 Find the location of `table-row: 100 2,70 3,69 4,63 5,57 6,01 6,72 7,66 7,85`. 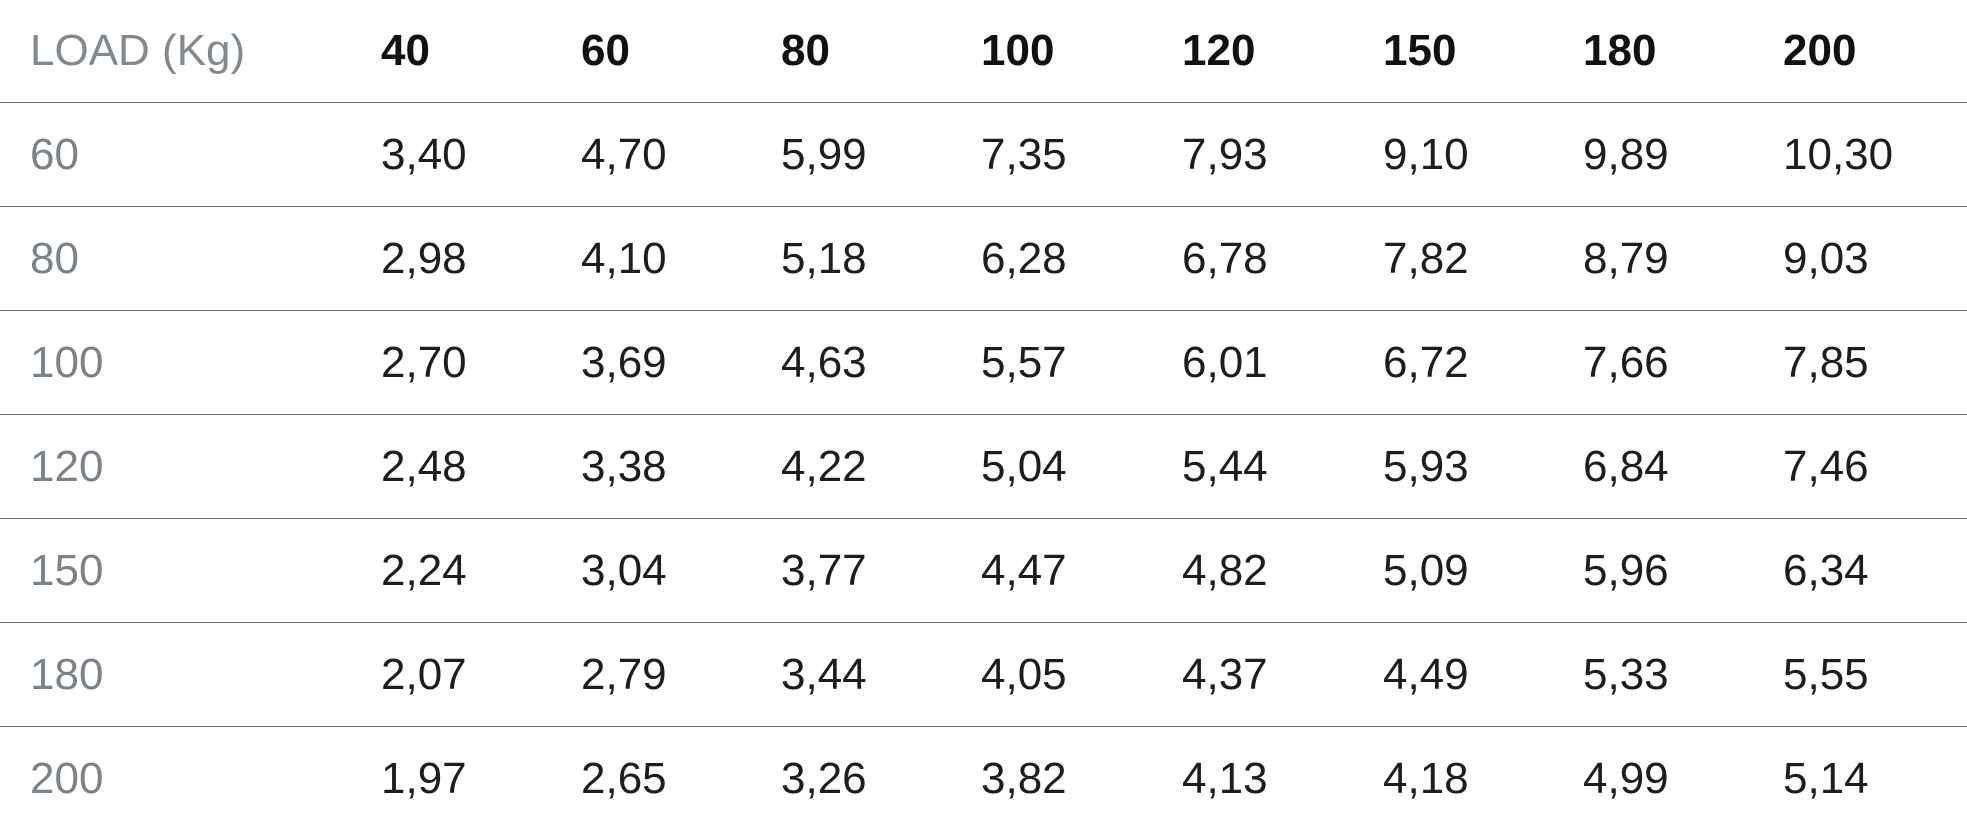

table-row: 100 2,70 3,69 4,63 5,57 6,01 6,72 7,66 7,85 is located at coordinates (983, 363).